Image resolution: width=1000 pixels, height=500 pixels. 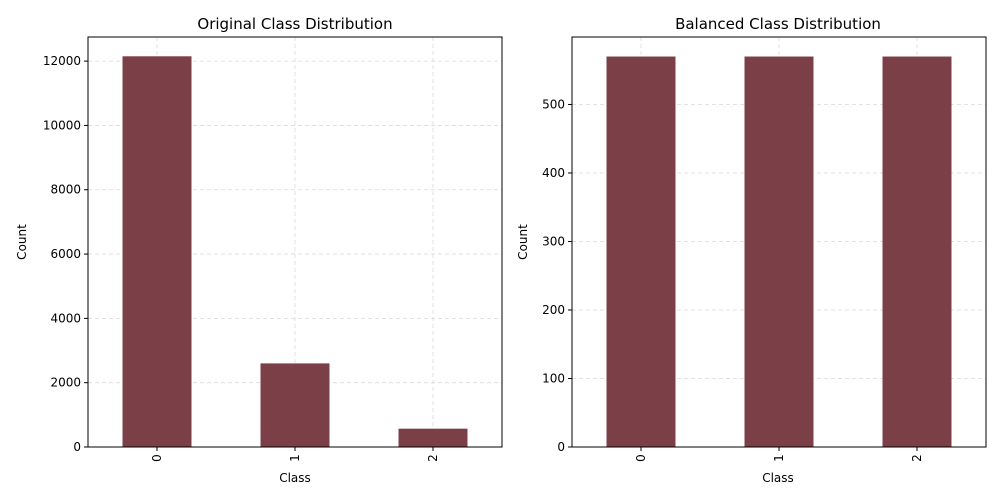 I want to click on y-tick-label: 300, so click(x=553, y=241).